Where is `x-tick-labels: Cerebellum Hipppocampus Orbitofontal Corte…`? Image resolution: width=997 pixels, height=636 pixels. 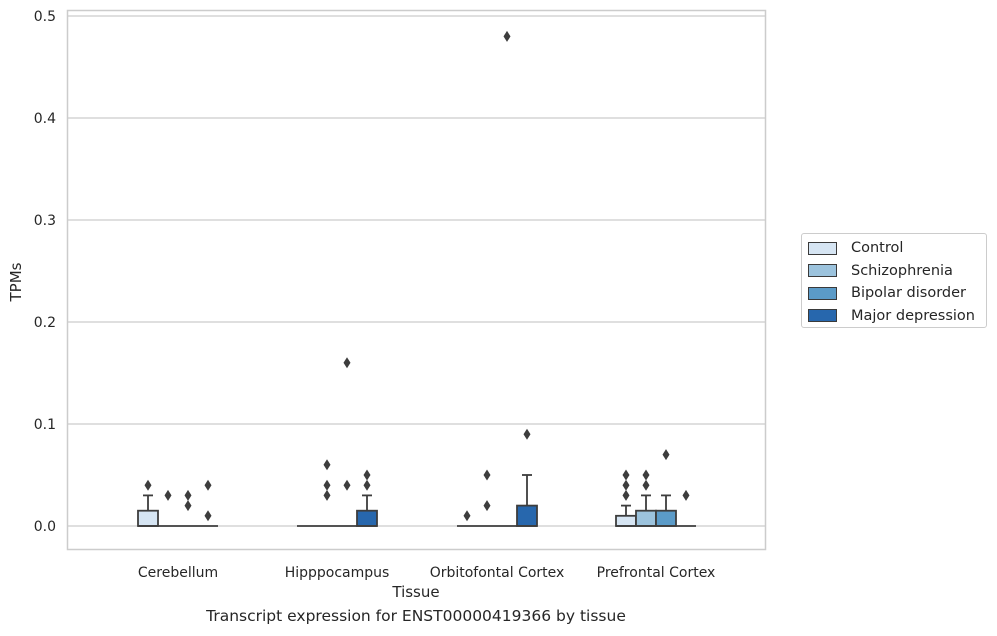
x-tick-labels: Cerebellum Hipppocampus Orbitofontal Corte… is located at coordinates (426, 573).